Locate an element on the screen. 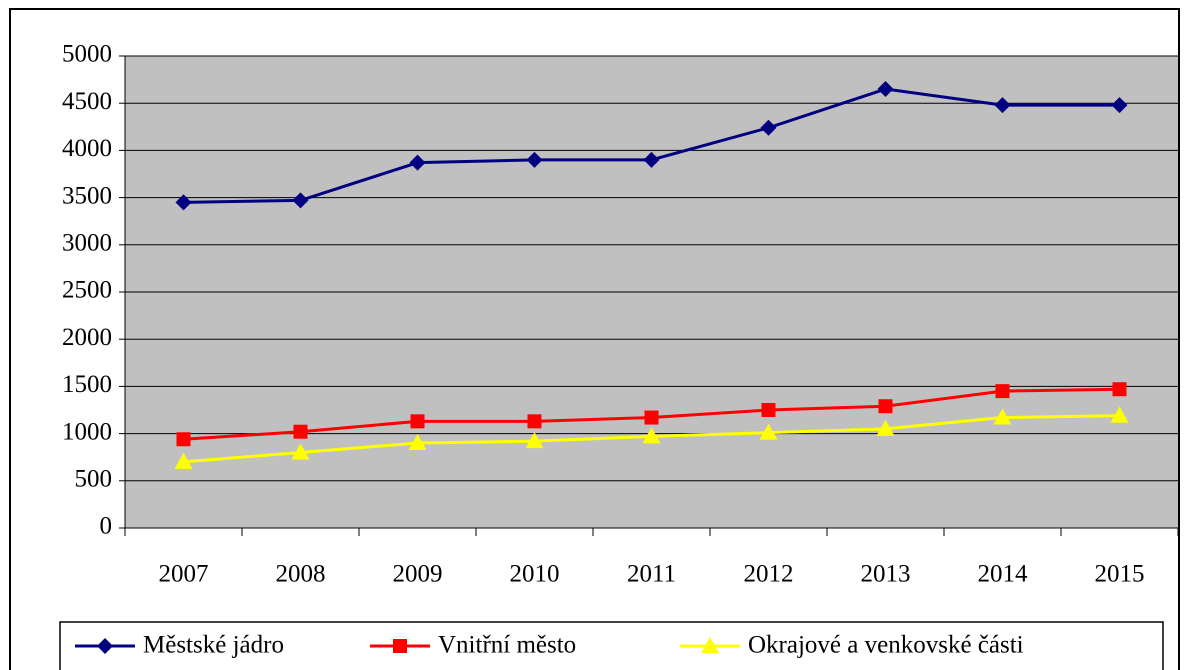  x-tick-label: 2008 is located at coordinates (301, 574).